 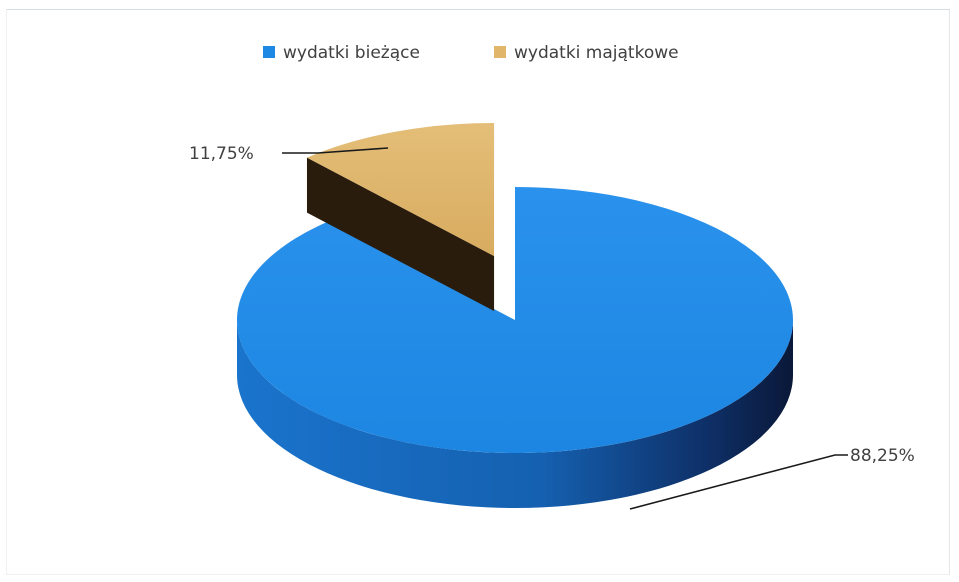 I want to click on pie-slice-wydatki-majatkowe-top, so click(x=400, y=190).